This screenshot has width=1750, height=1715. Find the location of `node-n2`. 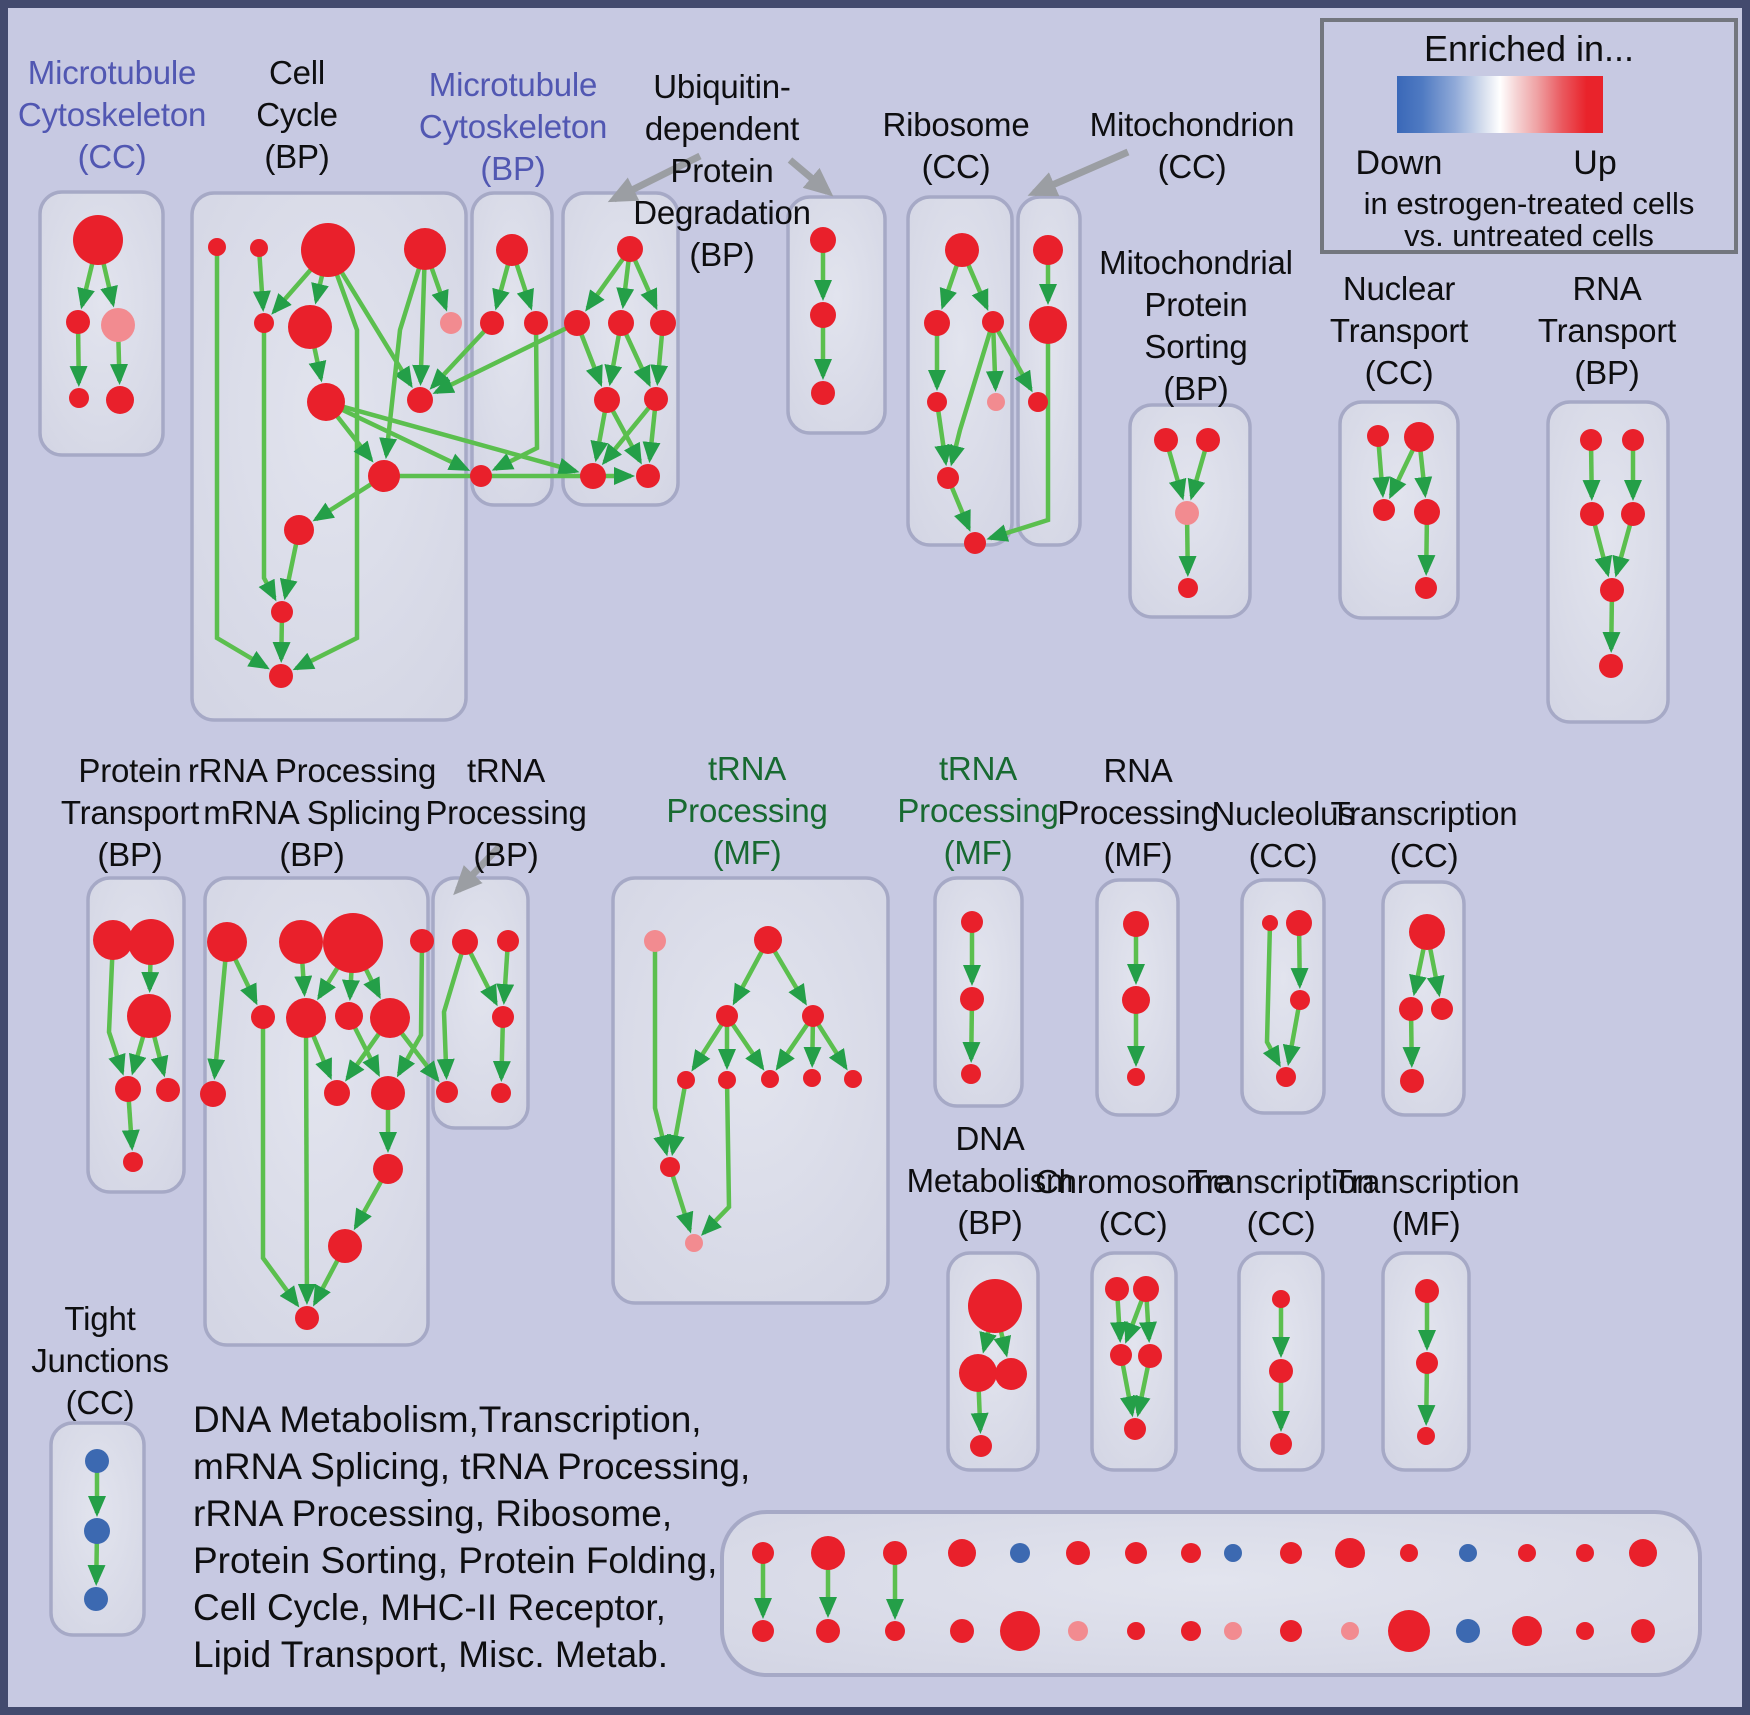

node-n2 is located at coordinates (1419, 437).